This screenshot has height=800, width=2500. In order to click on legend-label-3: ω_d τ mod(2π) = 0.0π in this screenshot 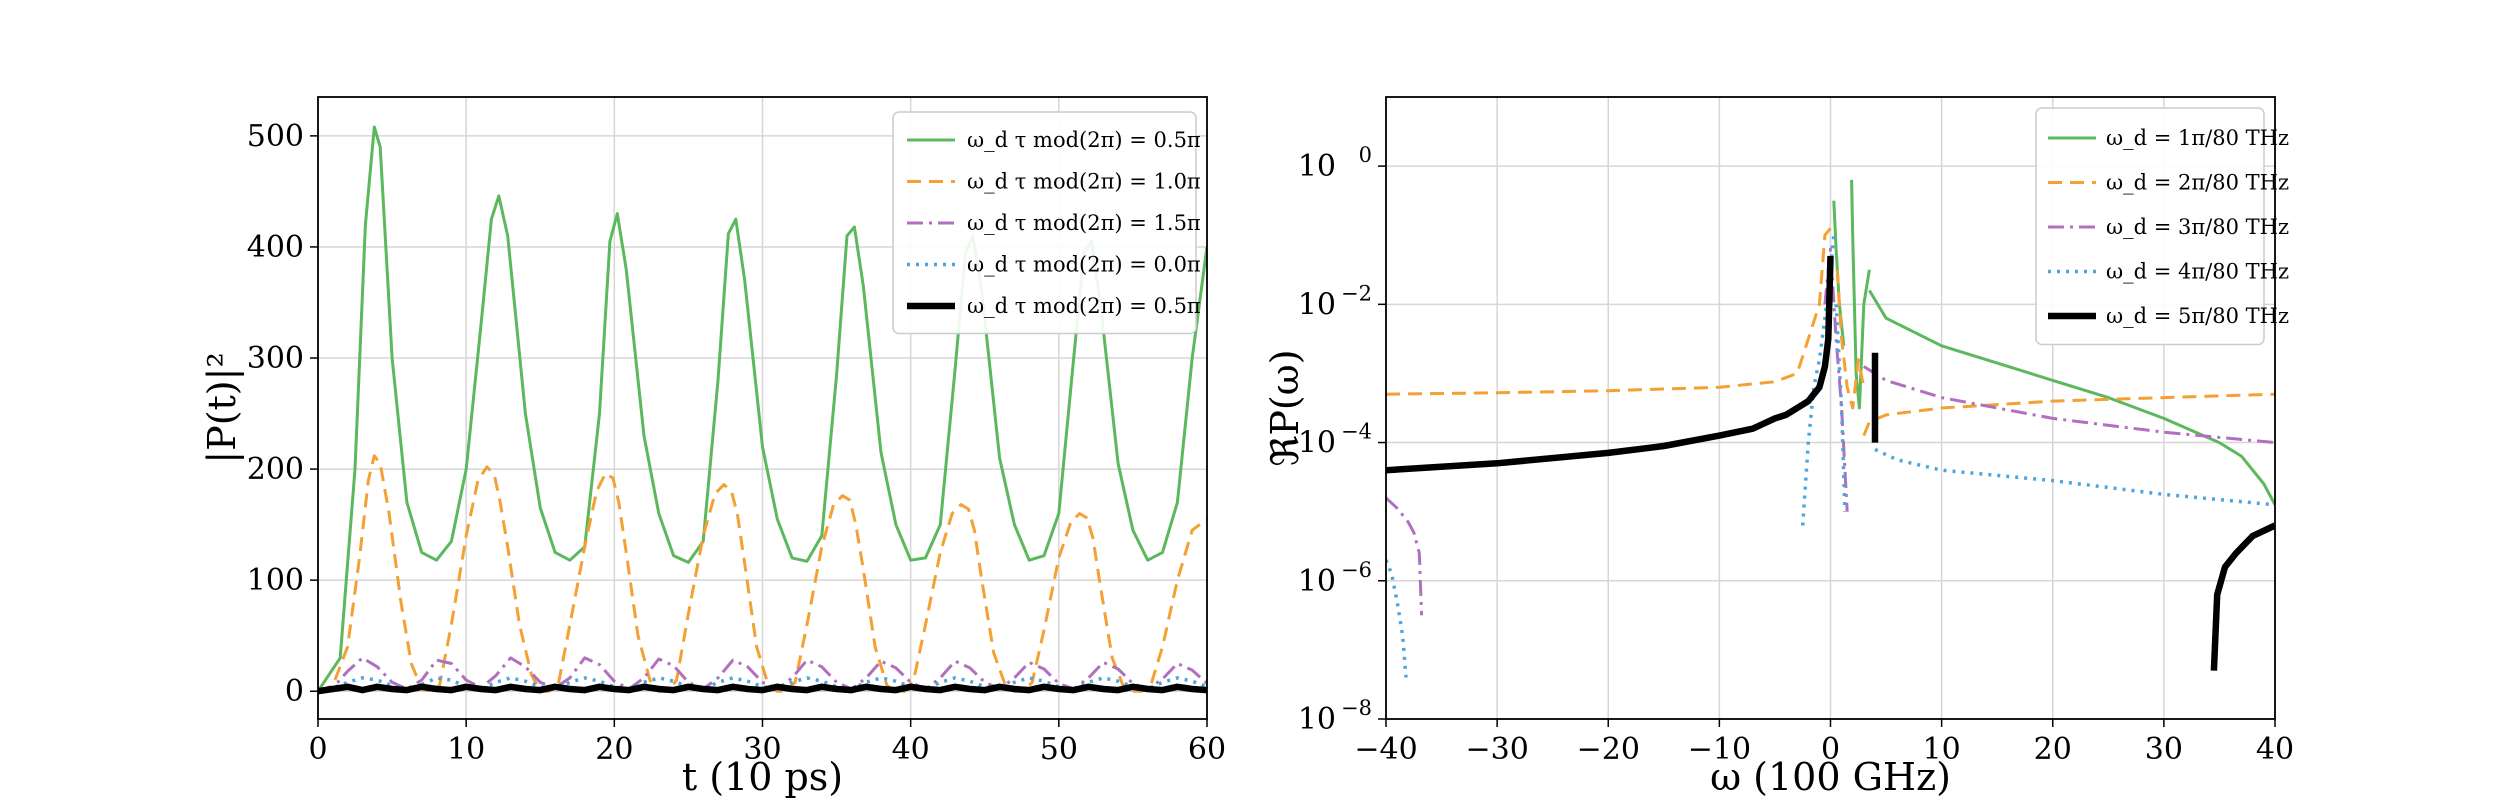, I will do `click(1084, 265)`.